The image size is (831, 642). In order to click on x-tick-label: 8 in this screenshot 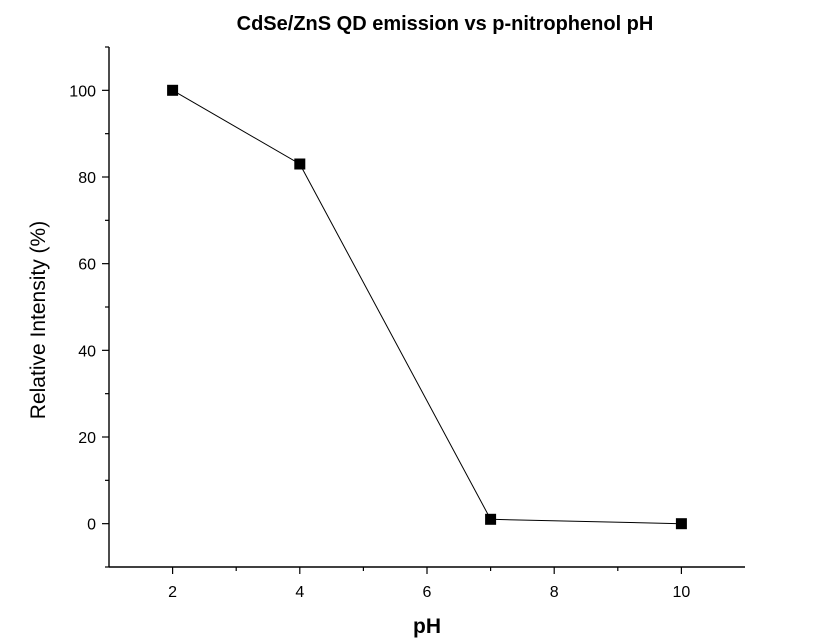, I will do `click(554, 592)`.